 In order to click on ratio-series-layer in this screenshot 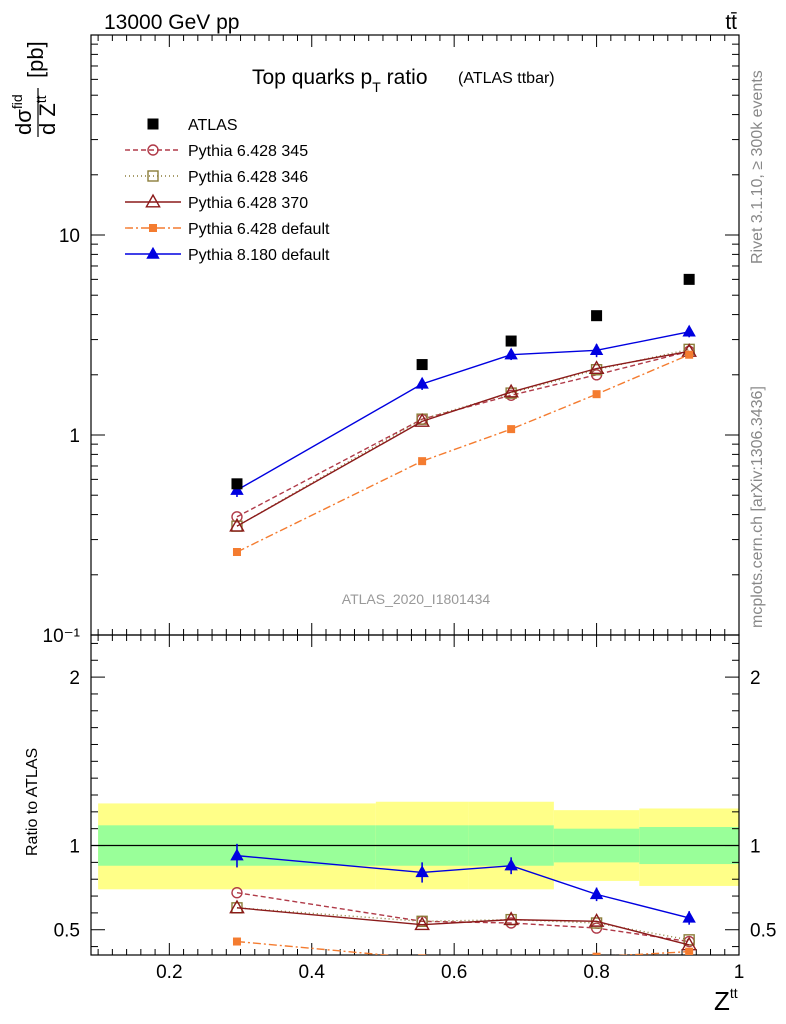, I will do `click(463, 899)`.